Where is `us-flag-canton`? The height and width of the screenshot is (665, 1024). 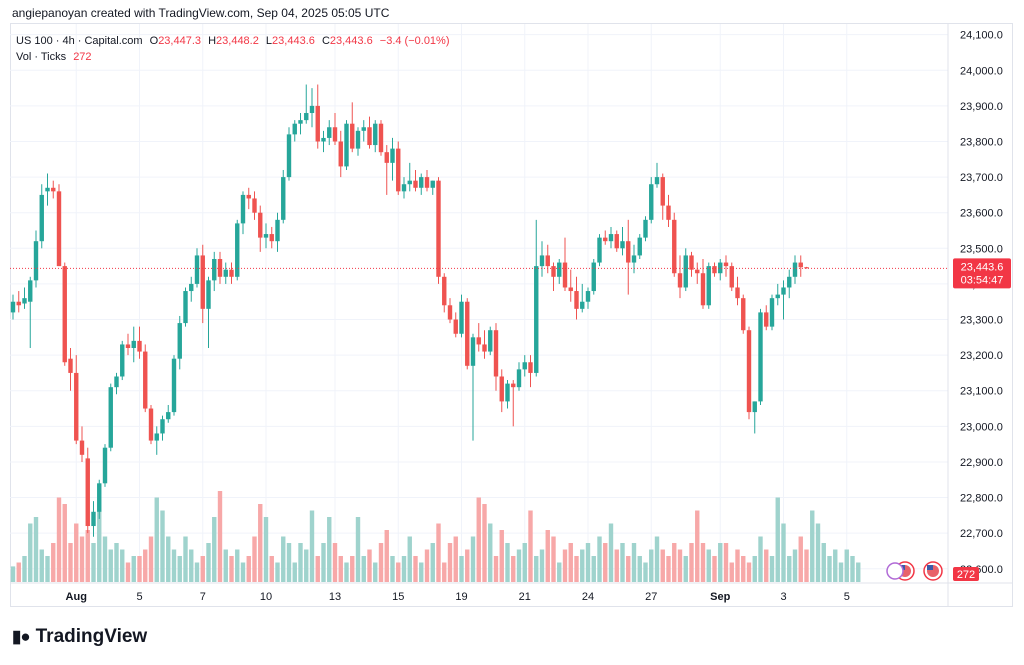
us-flag-canton is located at coordinates (930, 567).